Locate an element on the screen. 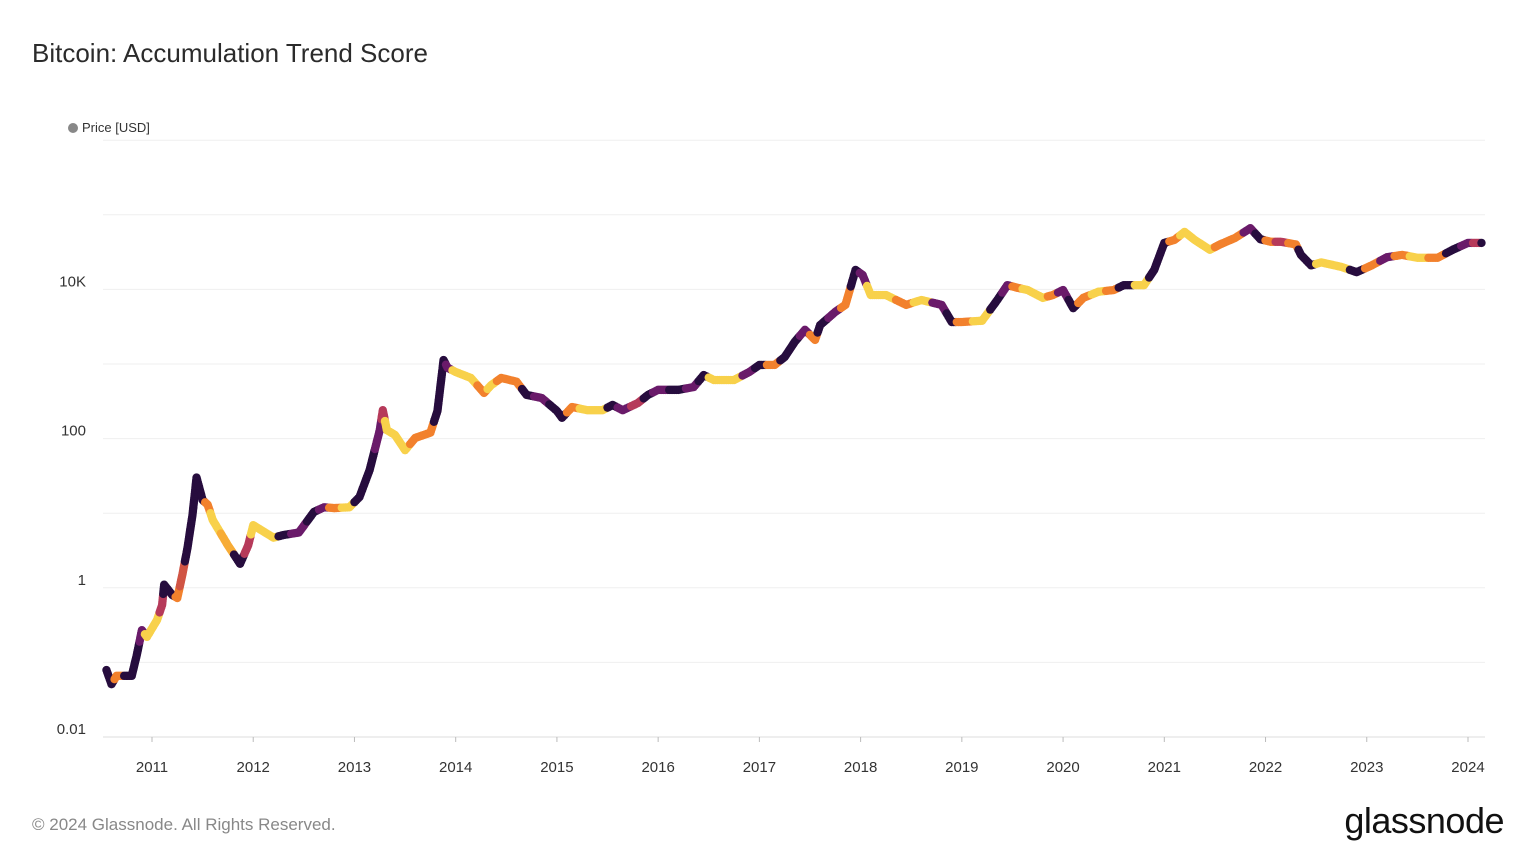 Image resolution: width=1536 pixels, height=864 pixels. x-tick-label: 2019 is located at coordinates (961, 767).